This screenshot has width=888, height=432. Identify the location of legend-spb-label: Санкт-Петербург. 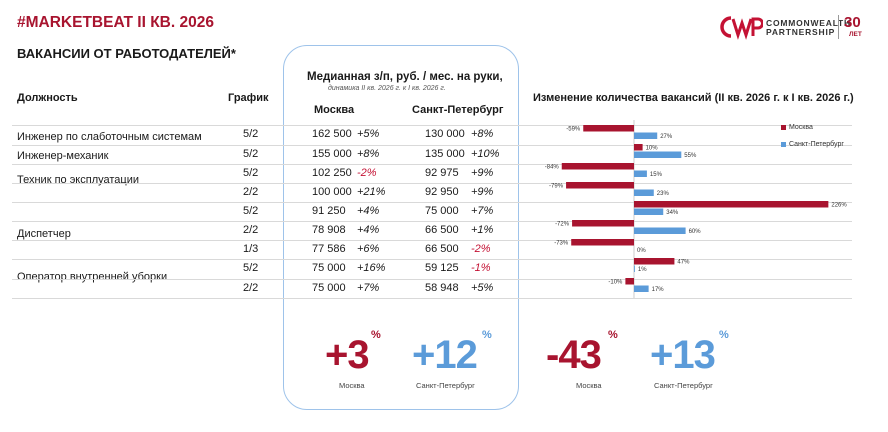
(816, 144).